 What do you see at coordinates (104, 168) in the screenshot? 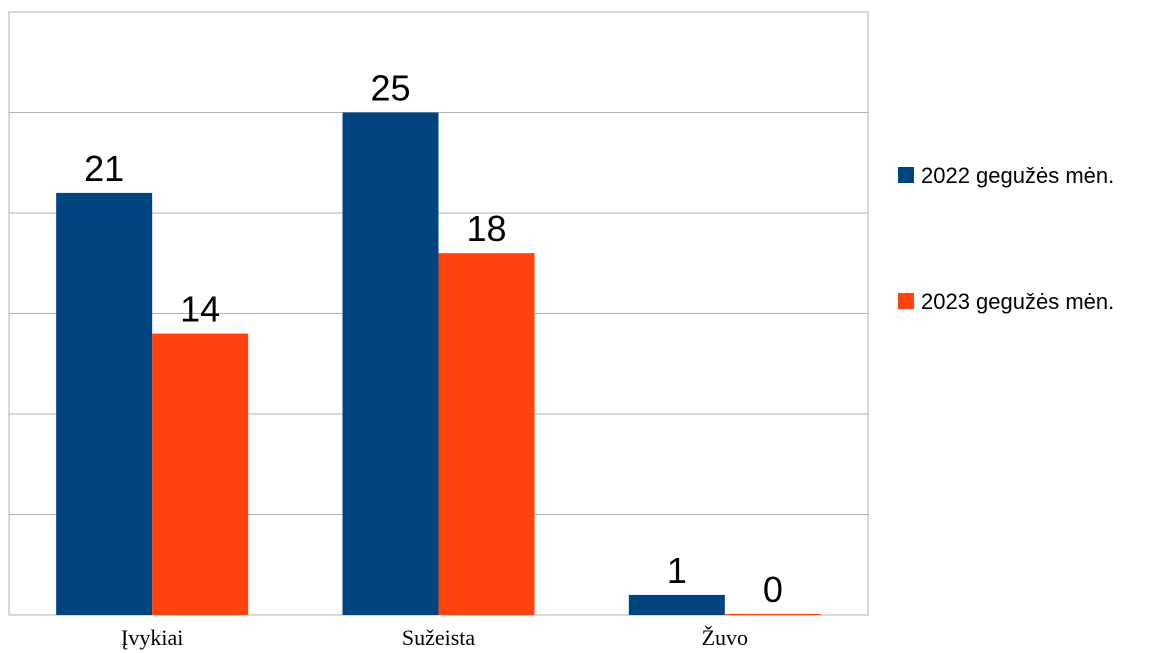
I see `data-label: 21` at bounding box center [104, 168].